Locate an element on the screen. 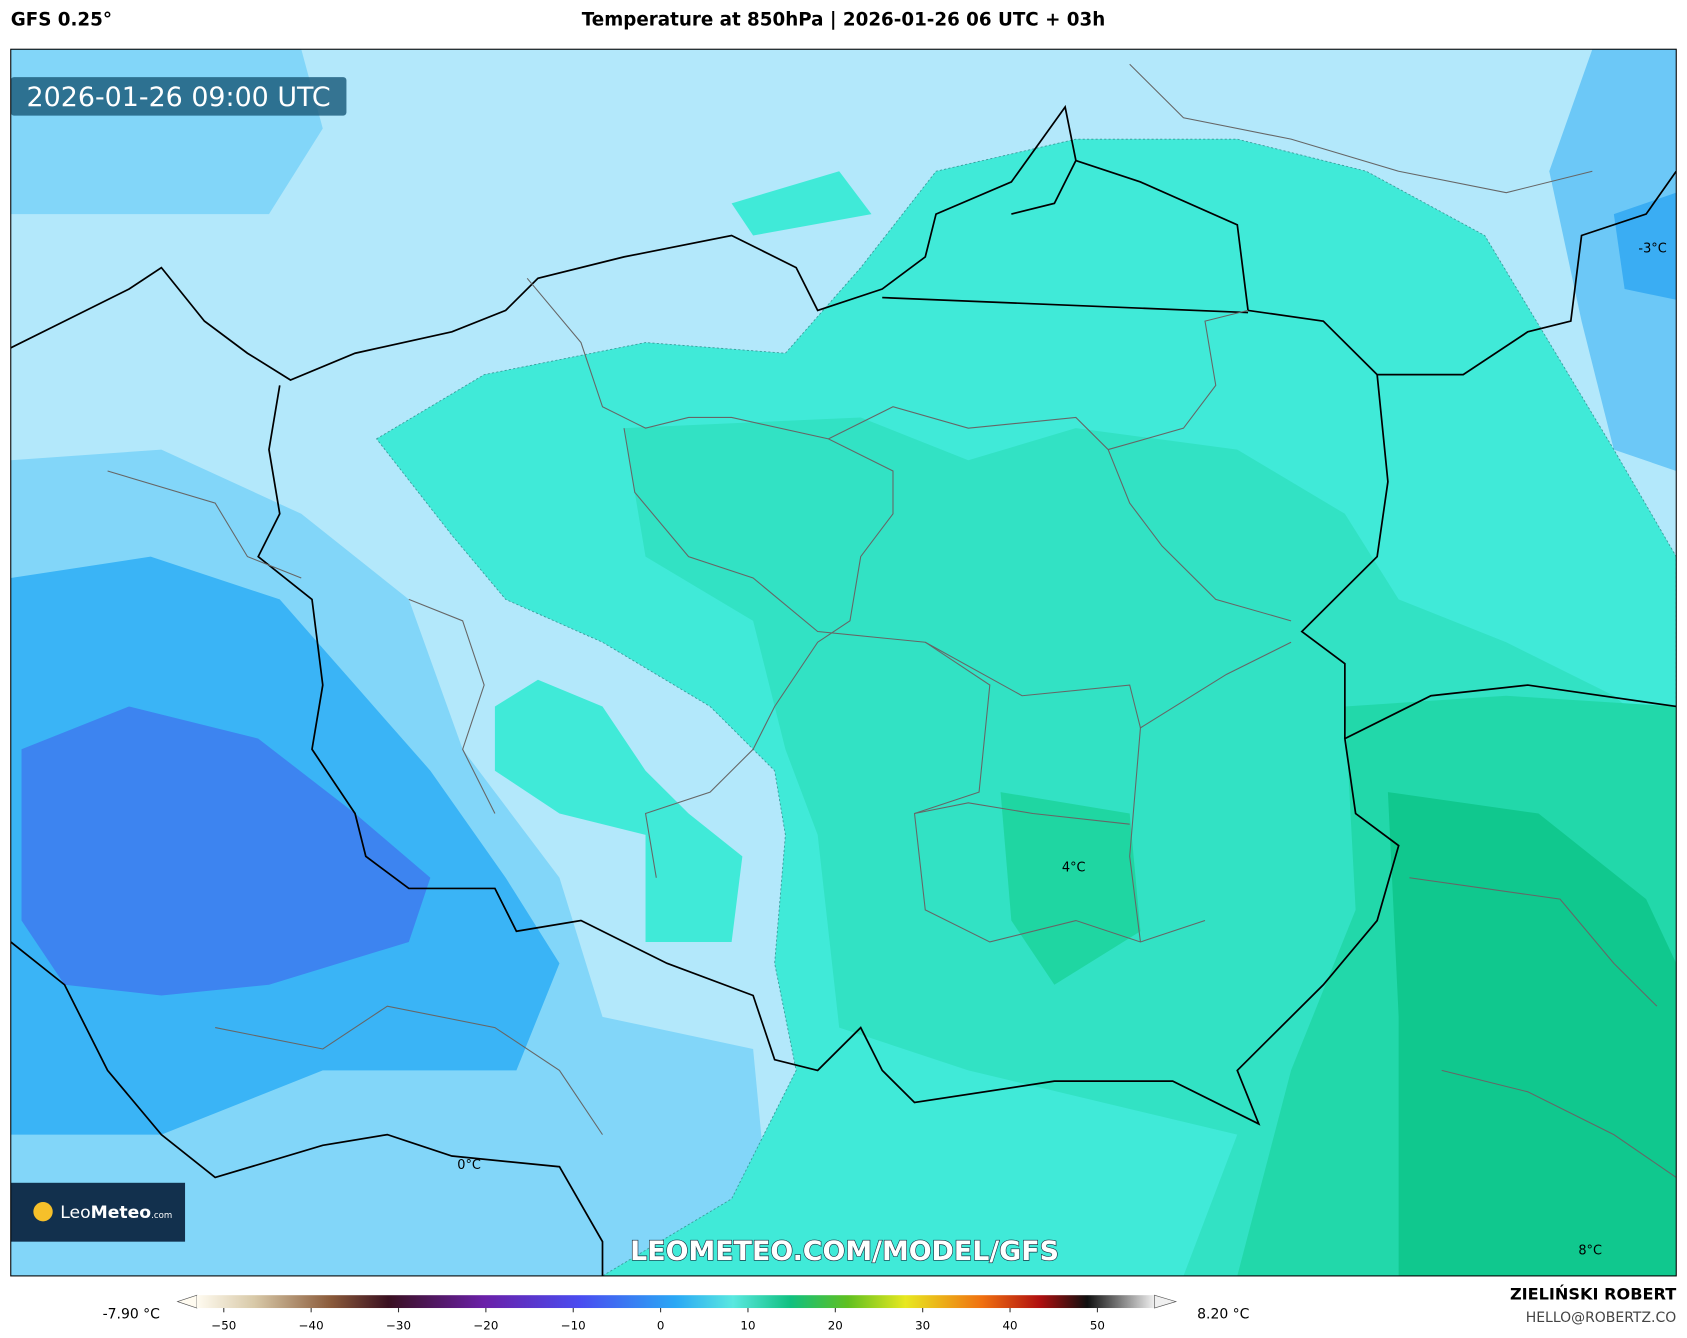 The image size is (1687, 1338). colorbar-tick-label: 50 is located at coordinates (1097, 1325).